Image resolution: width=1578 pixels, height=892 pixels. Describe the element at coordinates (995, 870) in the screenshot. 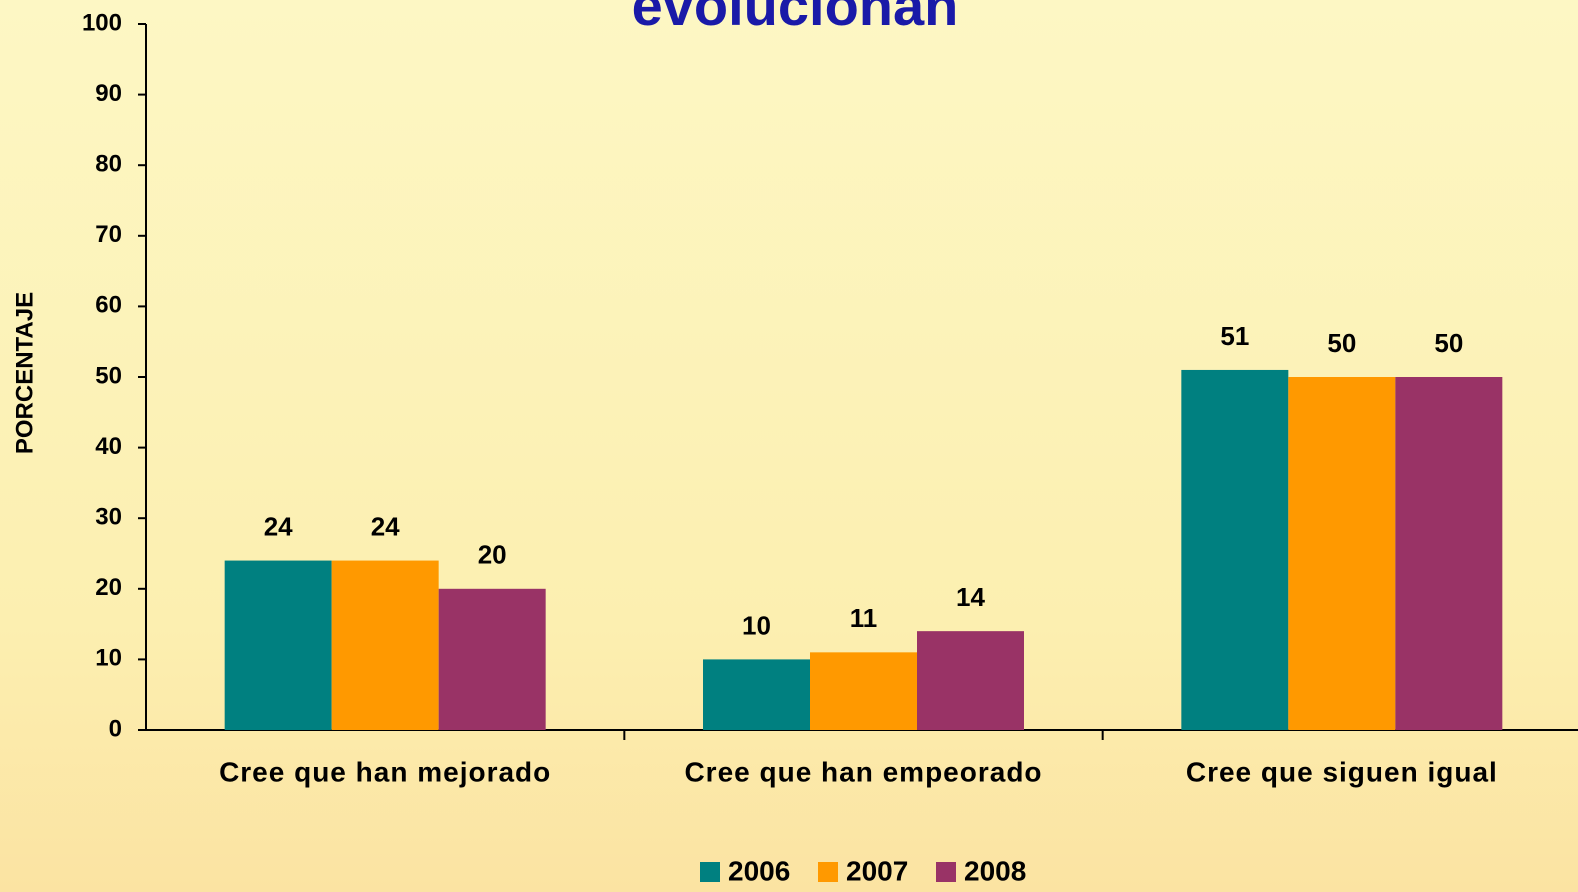

I see `legend-label: 2008` at that location.